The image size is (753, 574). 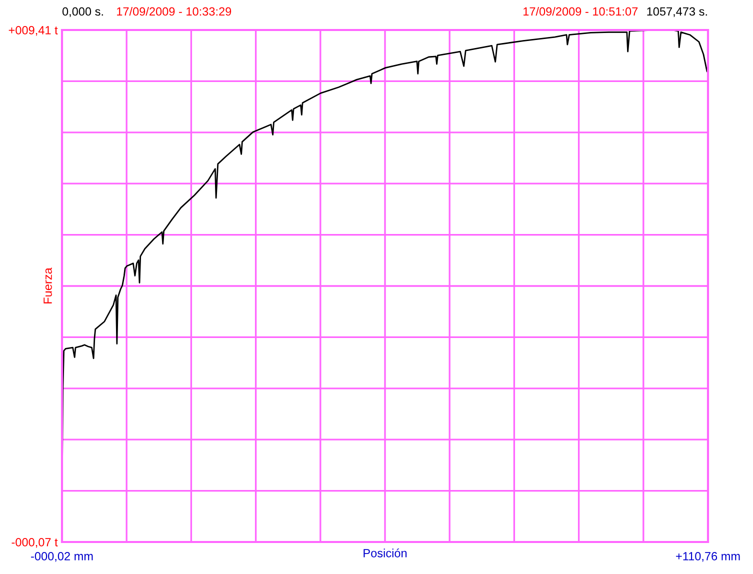 I want to click on text: 1057,473 s., so click(x=677, y=12).